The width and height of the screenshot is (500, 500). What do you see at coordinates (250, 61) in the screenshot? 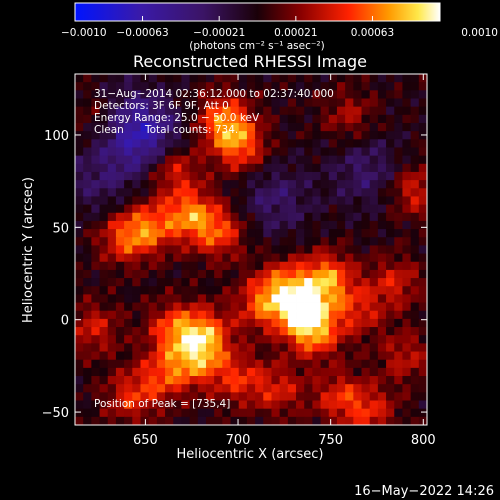
I see `chart-title: Reconstructed RHESSI Image` at bounding box center [250, 61].